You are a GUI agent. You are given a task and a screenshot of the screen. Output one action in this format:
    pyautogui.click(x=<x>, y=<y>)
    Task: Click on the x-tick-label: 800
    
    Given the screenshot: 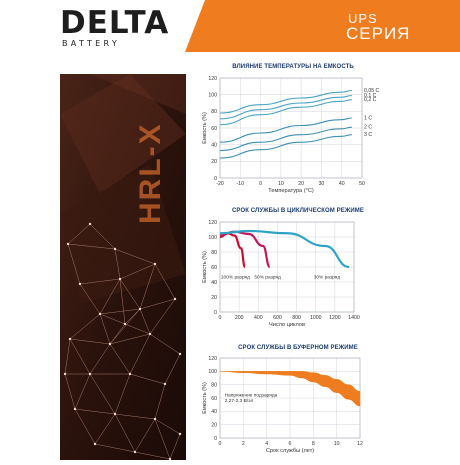 What is the action you would take?
    pyautogui.click(x=296, y=318)
    